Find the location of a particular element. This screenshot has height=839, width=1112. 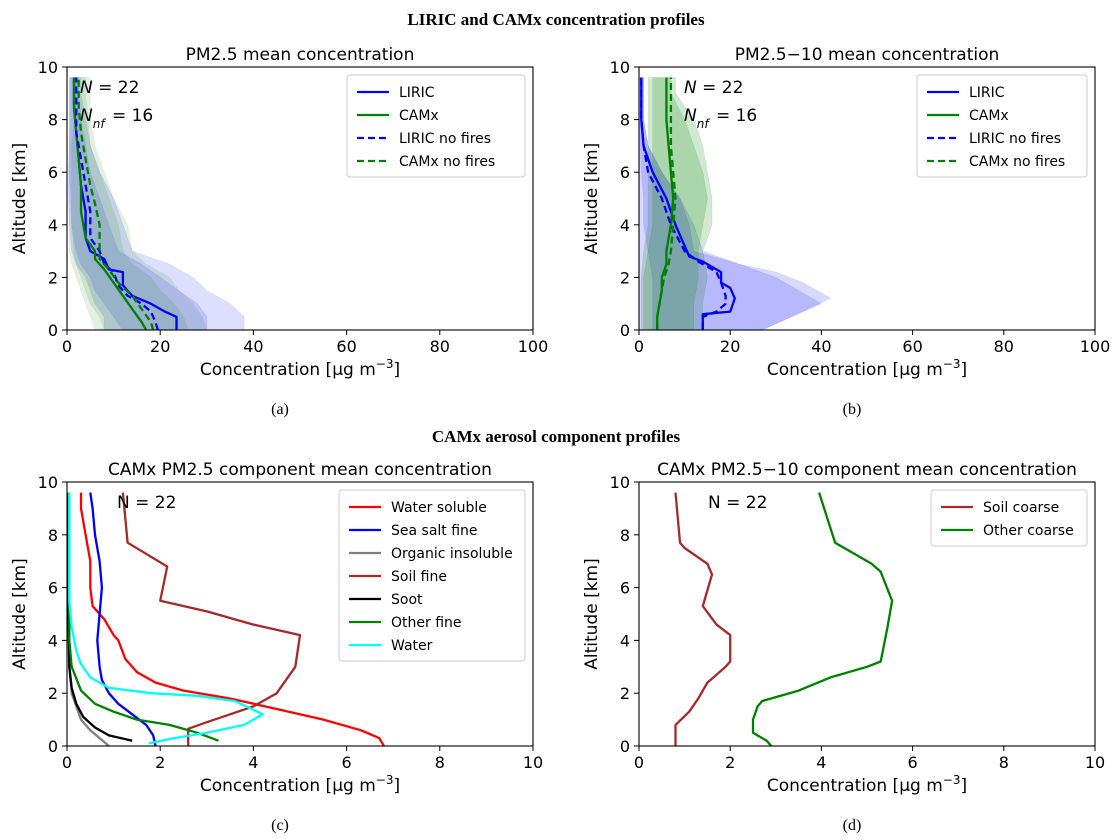

x-tick-label: 4 is located at coordinates (253, 762).